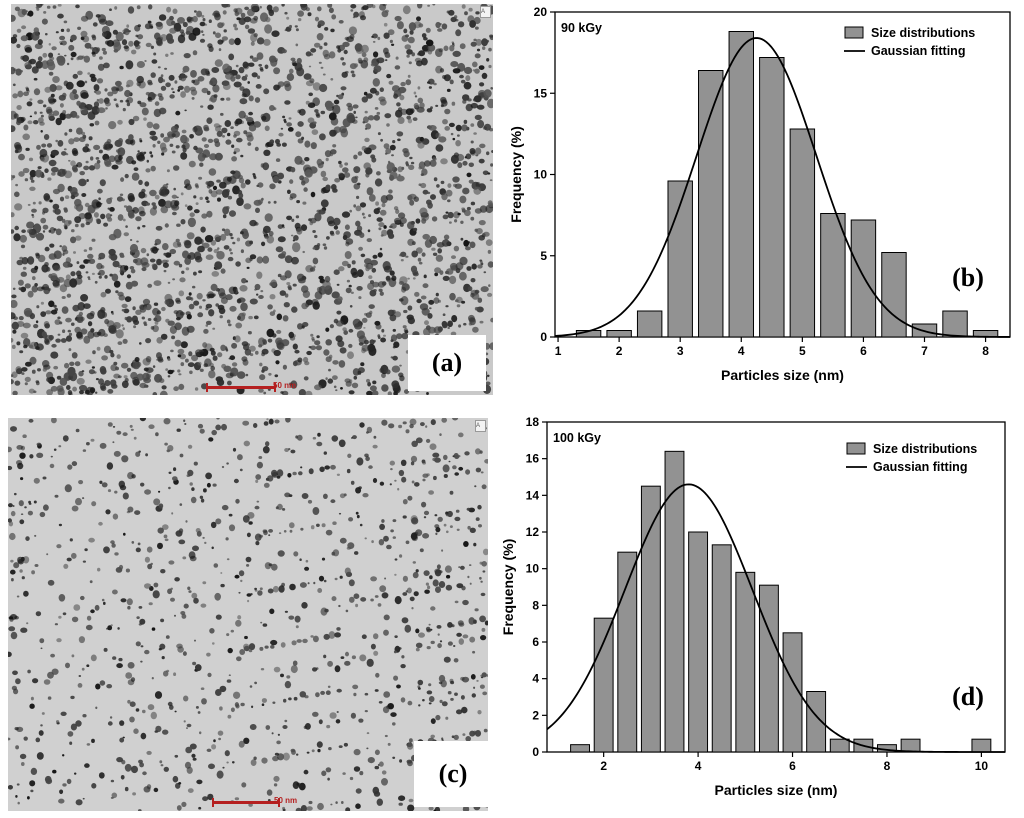 The height and width of the screenshot is (818, 1024). Describe the element at coordinates (535, 715) in the screenshot. I see `y-tick-label: 2` at that location.